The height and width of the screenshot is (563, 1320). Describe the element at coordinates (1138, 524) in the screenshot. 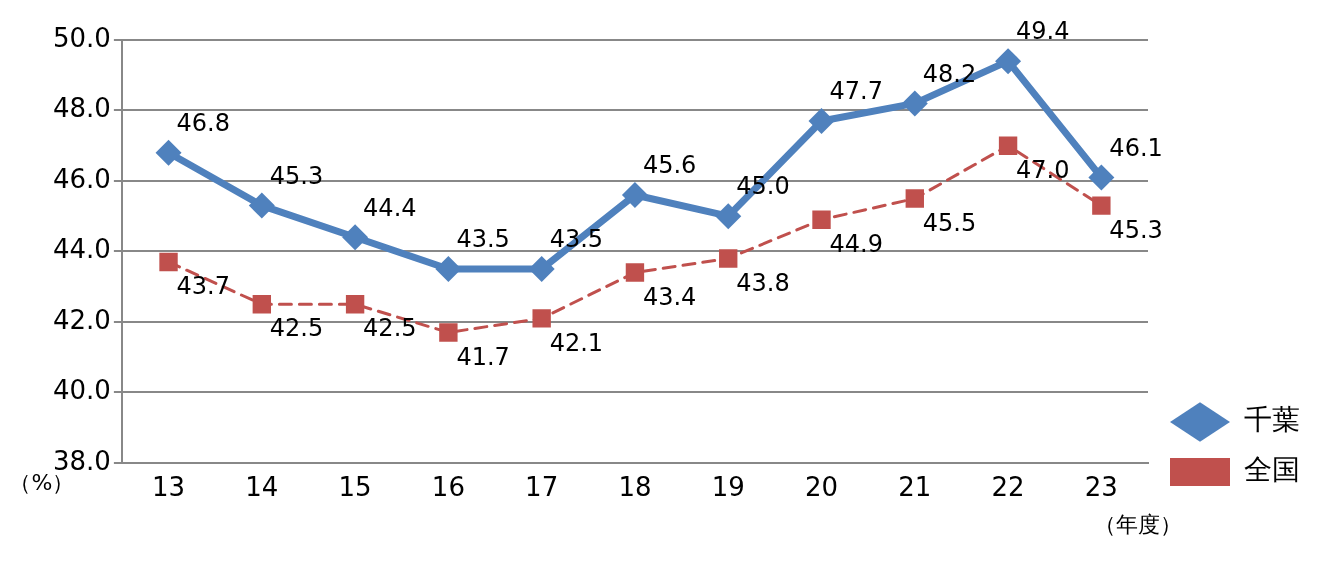

I see `x-axis-title: （年度）` at that location.